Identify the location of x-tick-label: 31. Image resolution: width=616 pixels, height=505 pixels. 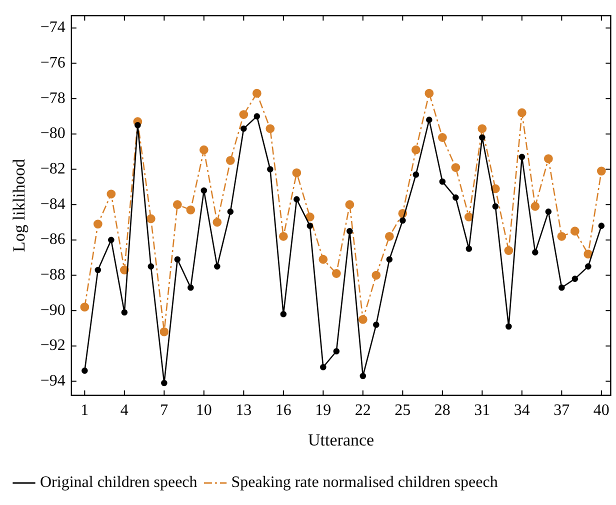
(482, 411).